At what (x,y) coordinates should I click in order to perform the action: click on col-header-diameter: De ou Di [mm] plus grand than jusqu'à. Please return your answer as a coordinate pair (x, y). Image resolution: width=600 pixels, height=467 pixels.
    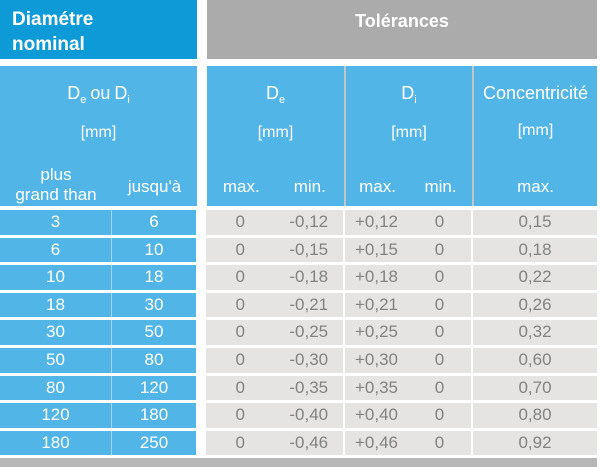
    Looking at the image, I should click on (98, 136).